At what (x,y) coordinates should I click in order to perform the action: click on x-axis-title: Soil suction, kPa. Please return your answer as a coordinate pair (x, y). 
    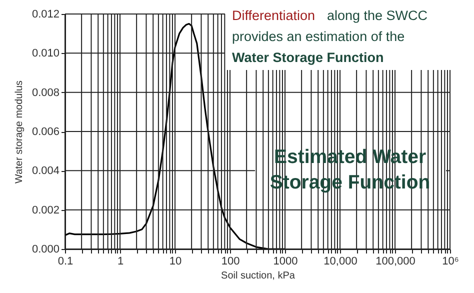
    Looking at the image, I should click on (258, 276).